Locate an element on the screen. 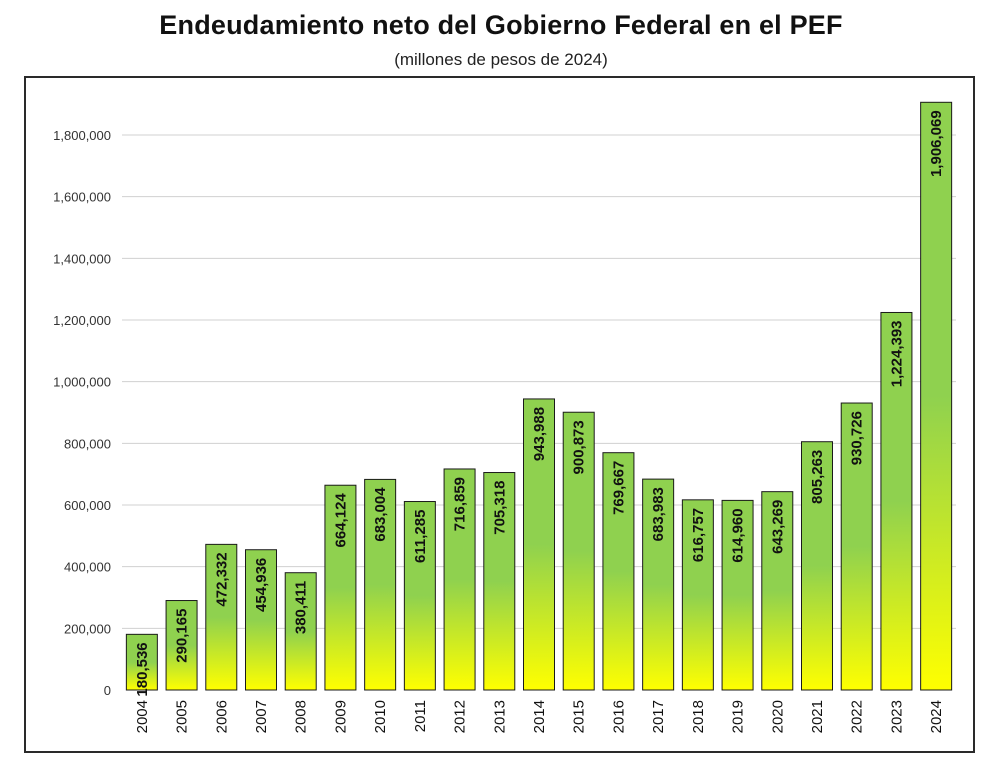  y-tick-label: 600,000 is located at coordinates (87, 505).